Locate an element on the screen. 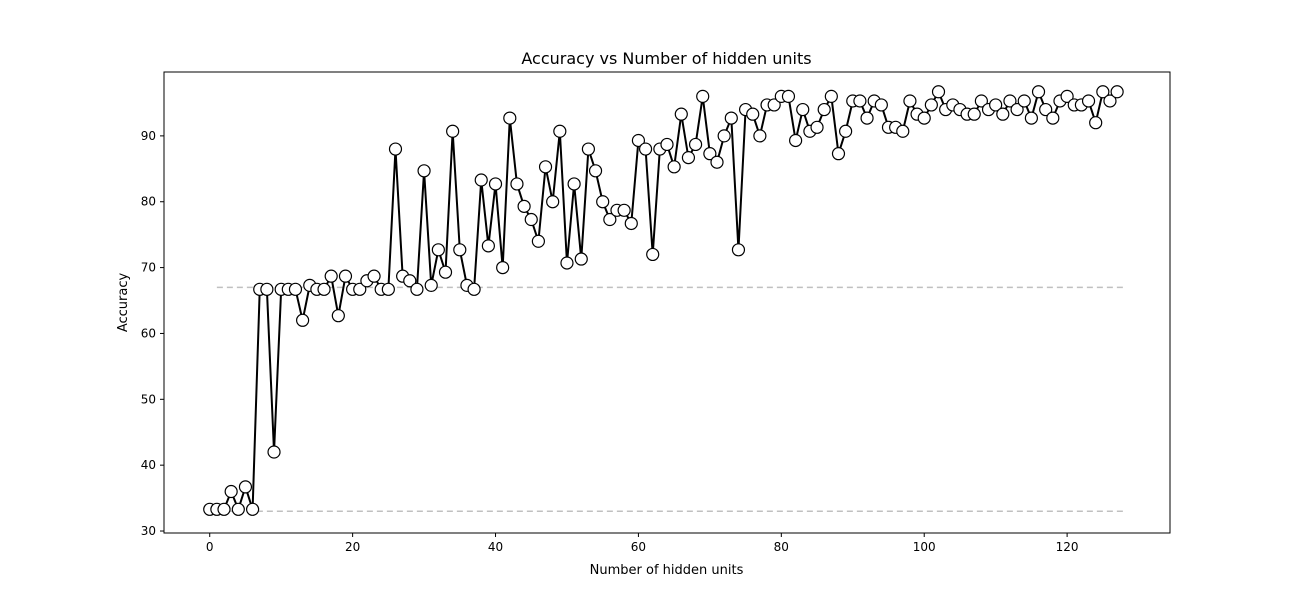 The height and width of the screenshot is (605, 1300). y-axis-label: Accuracy is located at coordinates (123, 303).